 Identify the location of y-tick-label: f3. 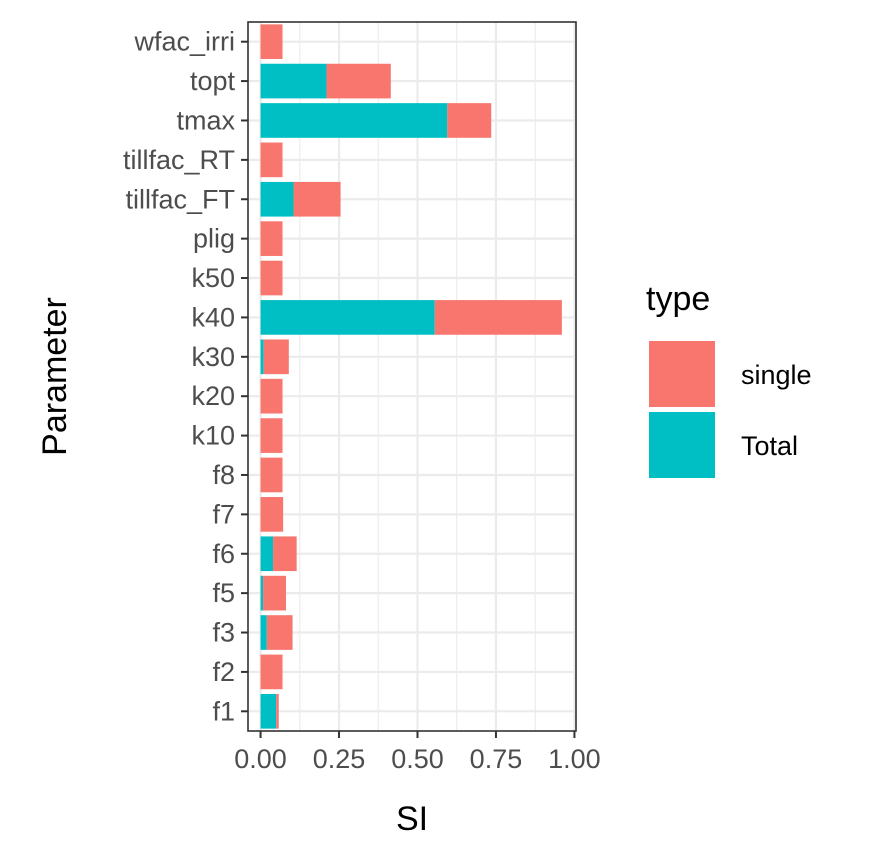
(223, 633).